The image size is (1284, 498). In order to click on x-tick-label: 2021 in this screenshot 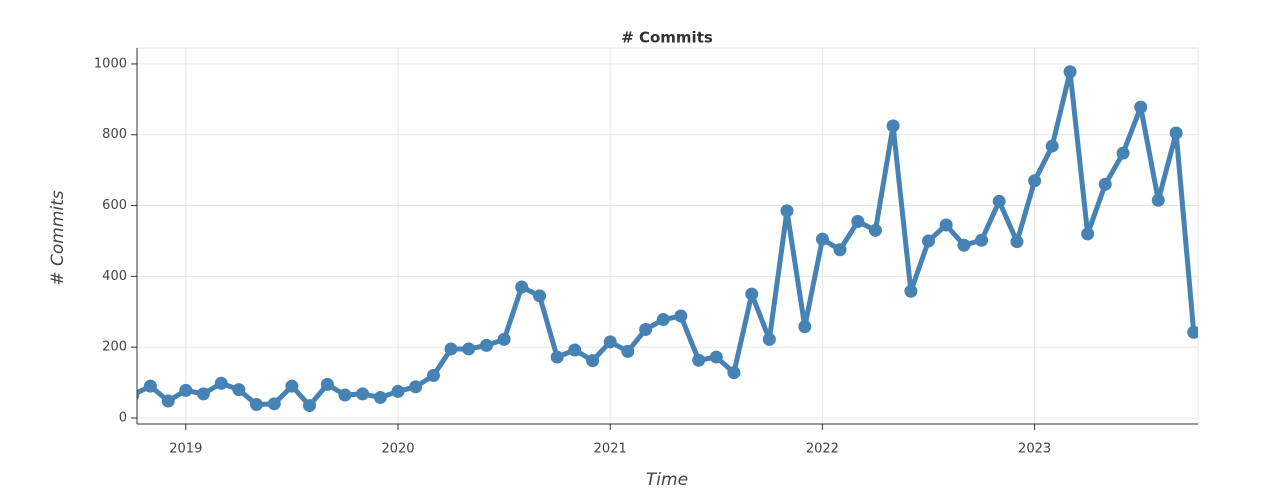, I will do `click(610, 449)`.